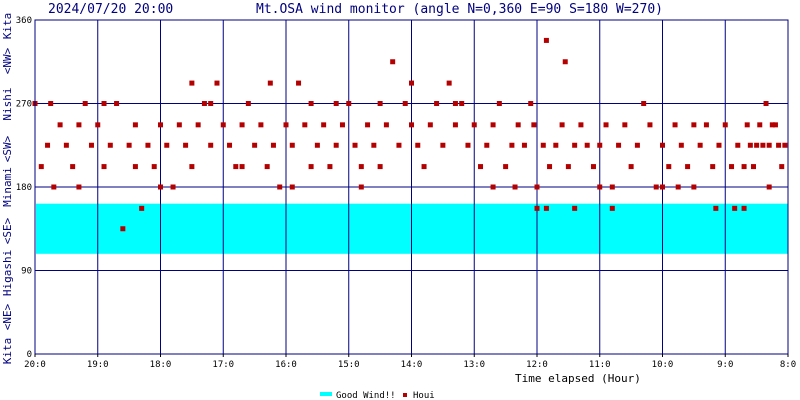 Image resolution: width=800 pixels, height=400 pixels. Describe the element at coordinates (161, 365) in the screenshot. I see `x-tick-label: 18:0` at that location.